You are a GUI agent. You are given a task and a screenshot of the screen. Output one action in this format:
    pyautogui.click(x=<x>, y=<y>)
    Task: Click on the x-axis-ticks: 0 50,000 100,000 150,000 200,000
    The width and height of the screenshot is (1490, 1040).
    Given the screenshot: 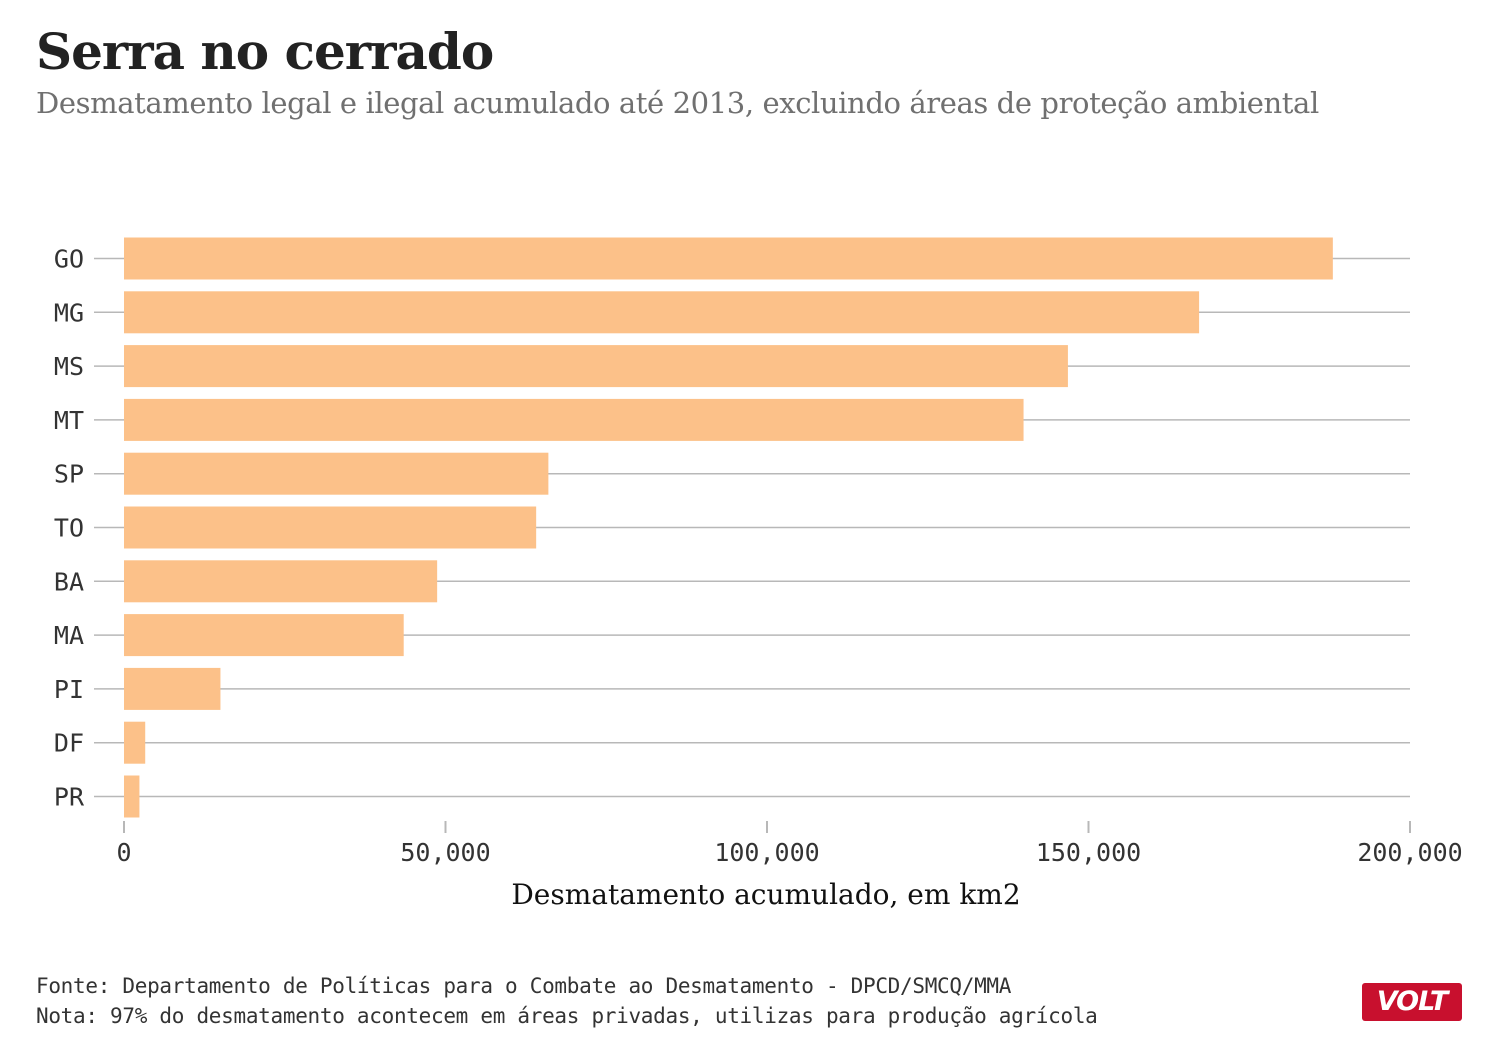 What is the action you would take?
    pyautogui.click(x=789, y=844)
    